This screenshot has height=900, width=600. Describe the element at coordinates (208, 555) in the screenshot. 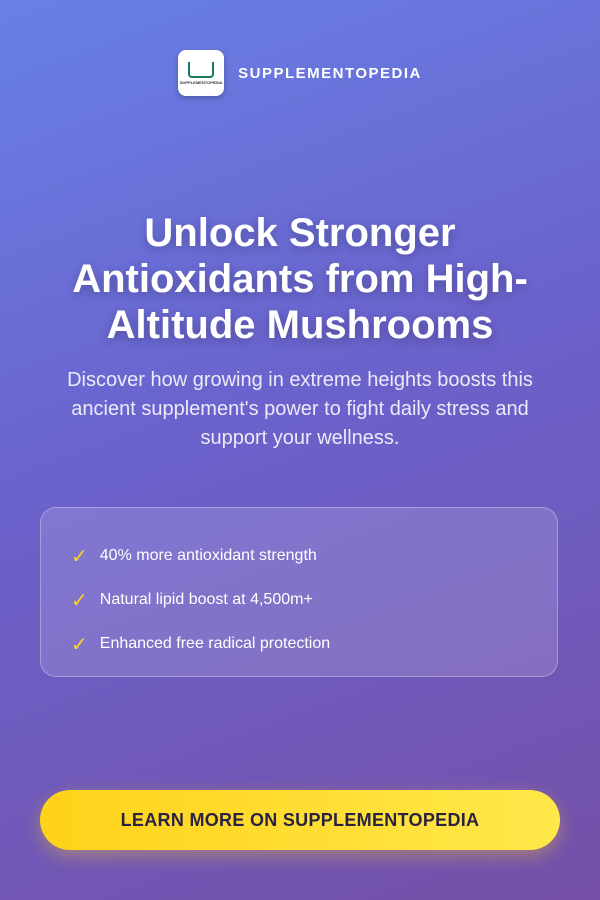

I see `benefit-text: 40% more antioxidant strength` at that location.